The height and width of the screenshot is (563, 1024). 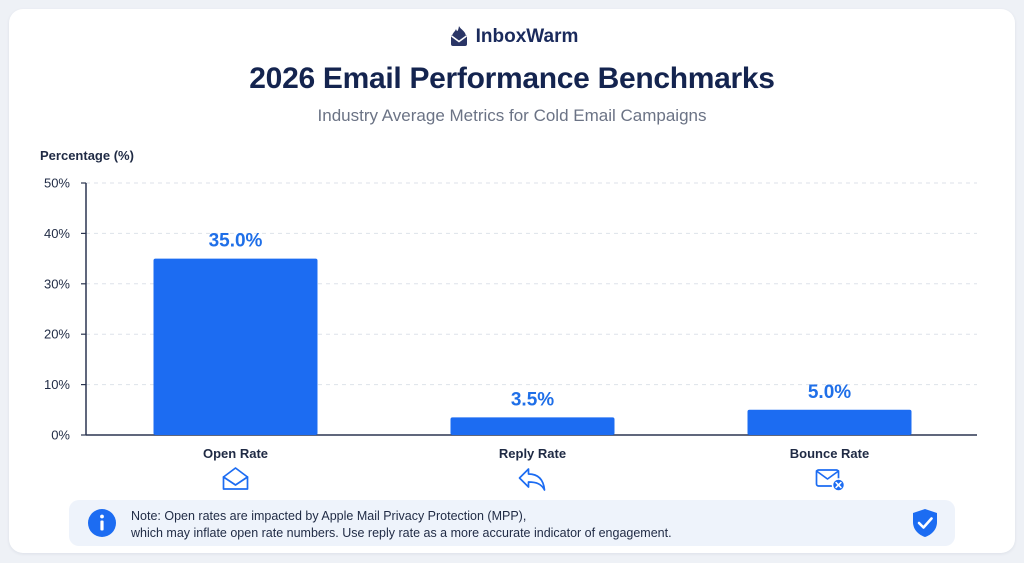 What do you see at coordinates (527, 36) in the screenshot?
I see `brand-name: InboxWarm` at bounding box center [527, 36].